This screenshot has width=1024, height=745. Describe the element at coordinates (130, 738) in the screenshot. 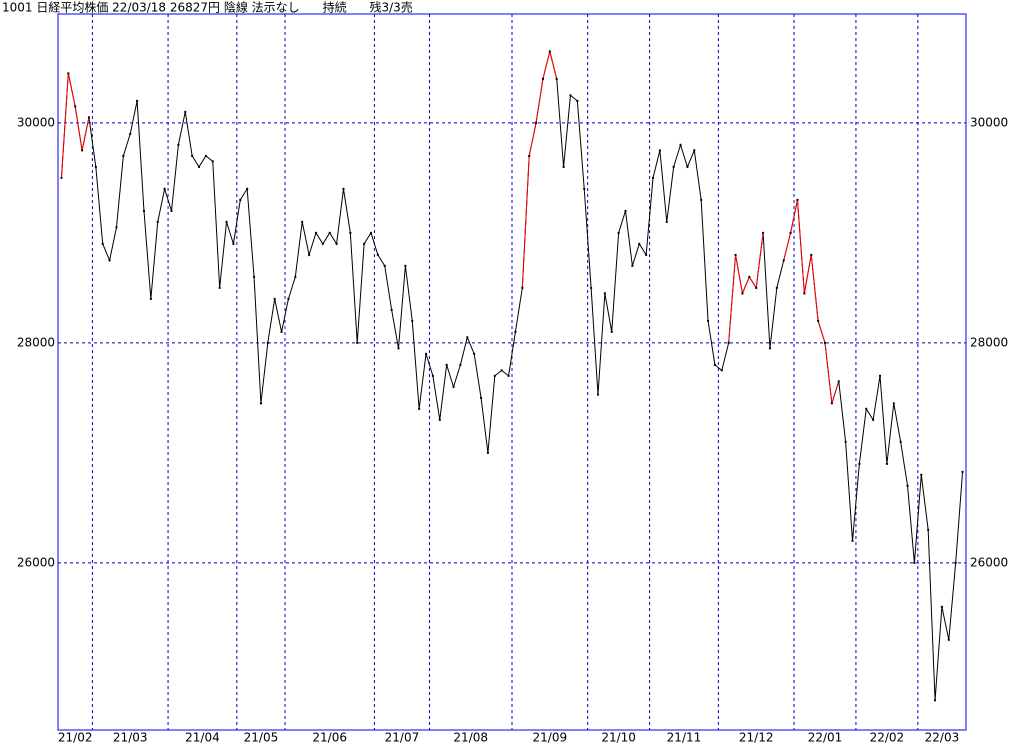

I see `x-tick-label: 21/03` at that location.